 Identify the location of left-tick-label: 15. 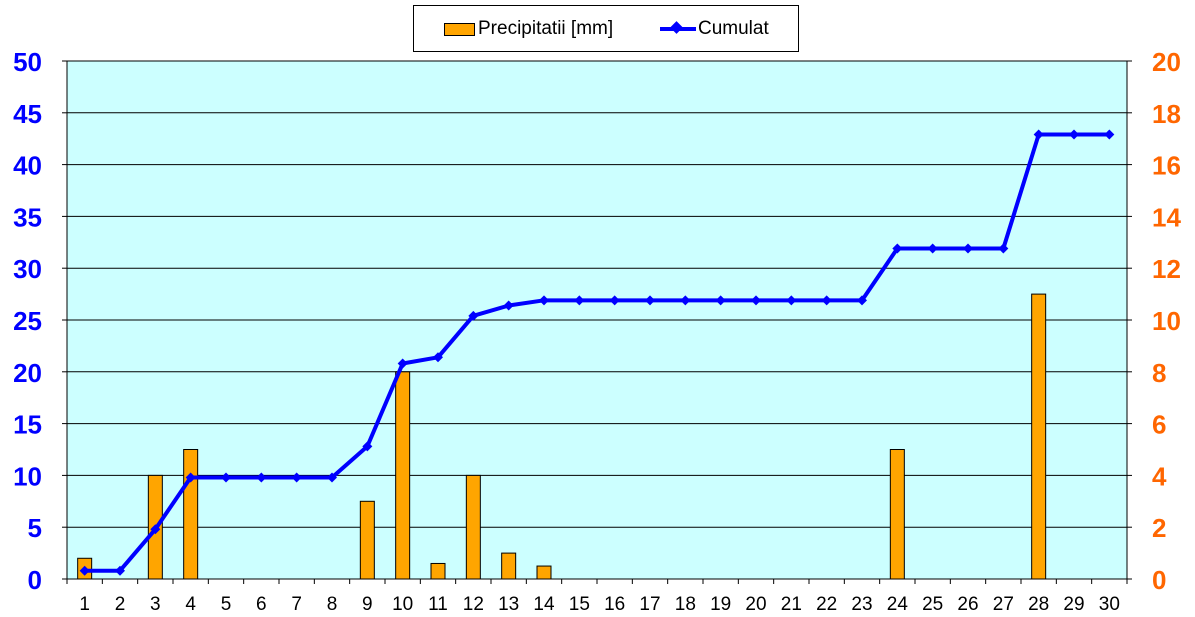
(27, 425).